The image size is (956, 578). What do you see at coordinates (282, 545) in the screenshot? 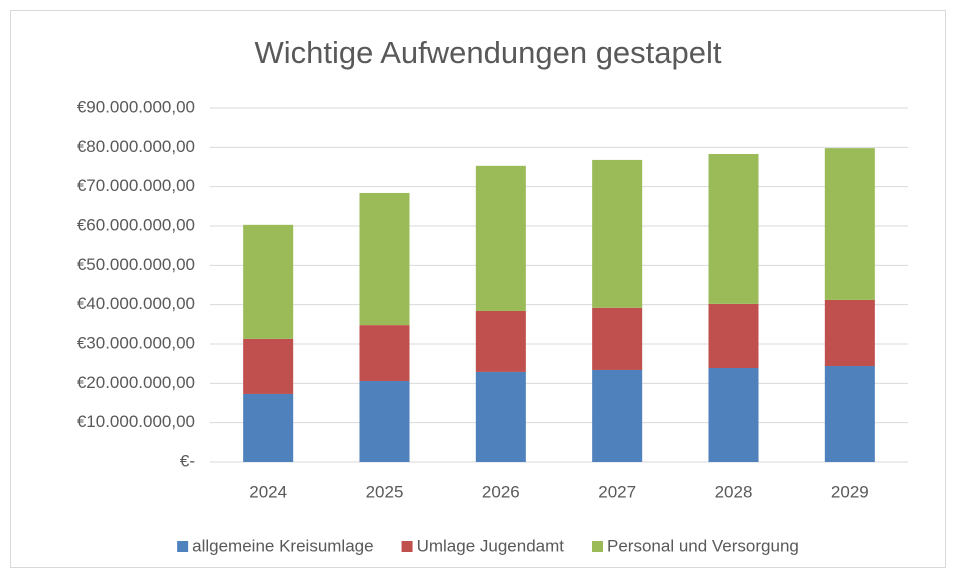
I see `legend-label: allgemeine Kreisumlage` at bounding box center [282, 545].